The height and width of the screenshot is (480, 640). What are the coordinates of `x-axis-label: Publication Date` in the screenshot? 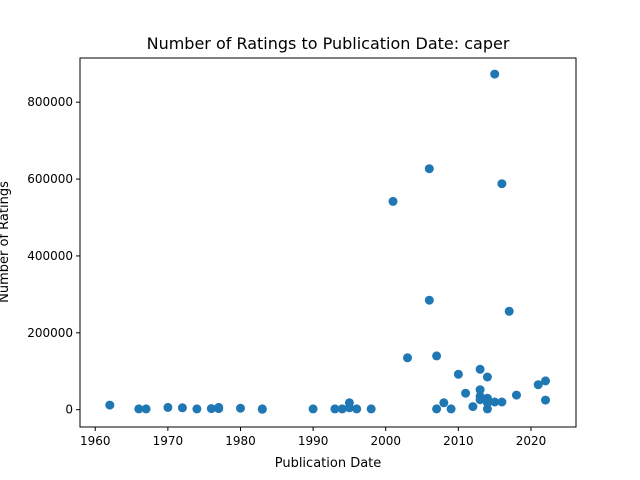 It's located at (328, 463).